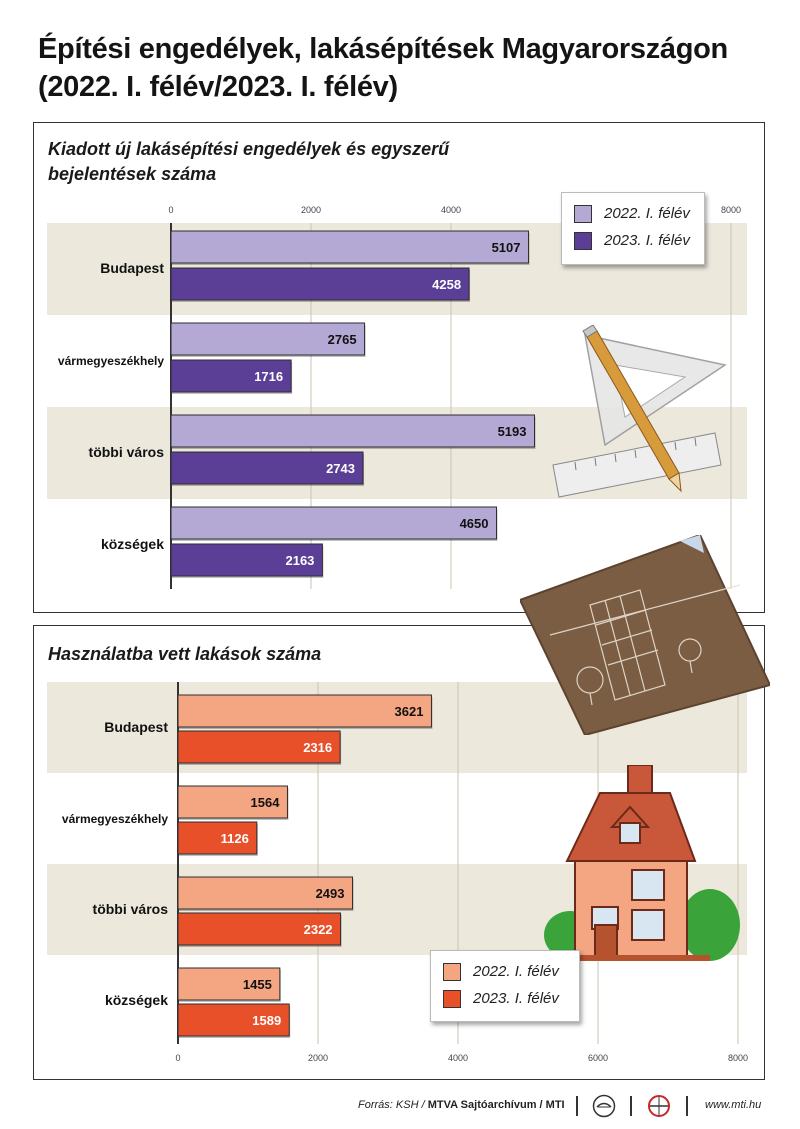  I want to click on bar-value-label: 4258, so click(446, 284).